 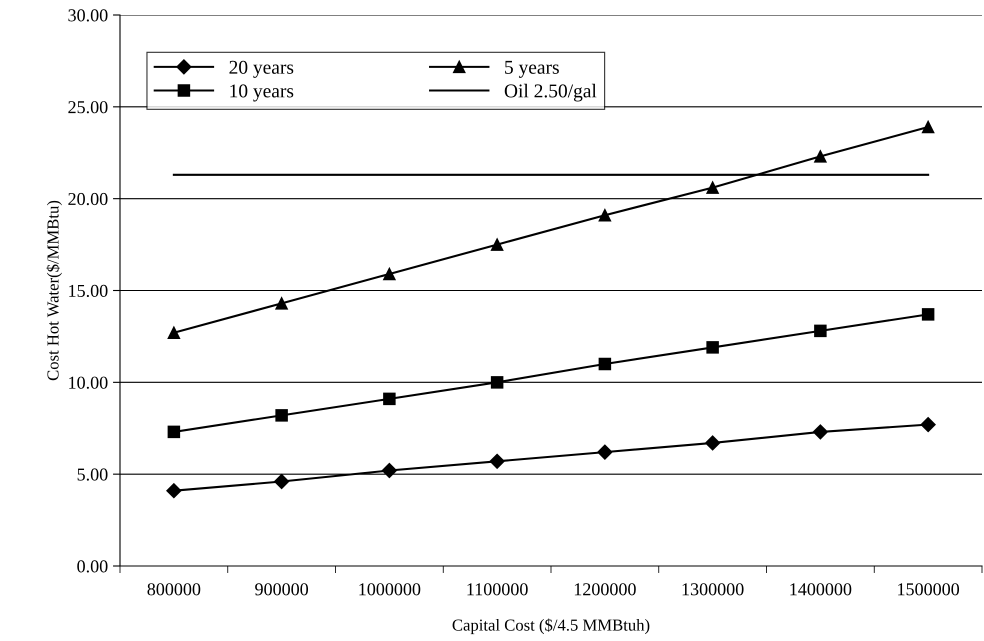 I want to click on y-tick-label: 0.00, so click(x=92, y=566).